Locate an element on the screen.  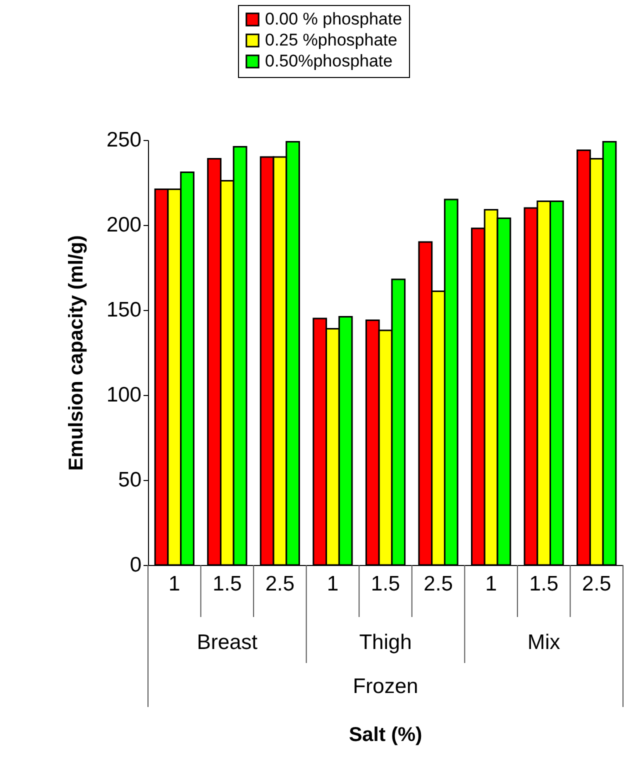
text: Frozen is located at coordinates (385, 686).